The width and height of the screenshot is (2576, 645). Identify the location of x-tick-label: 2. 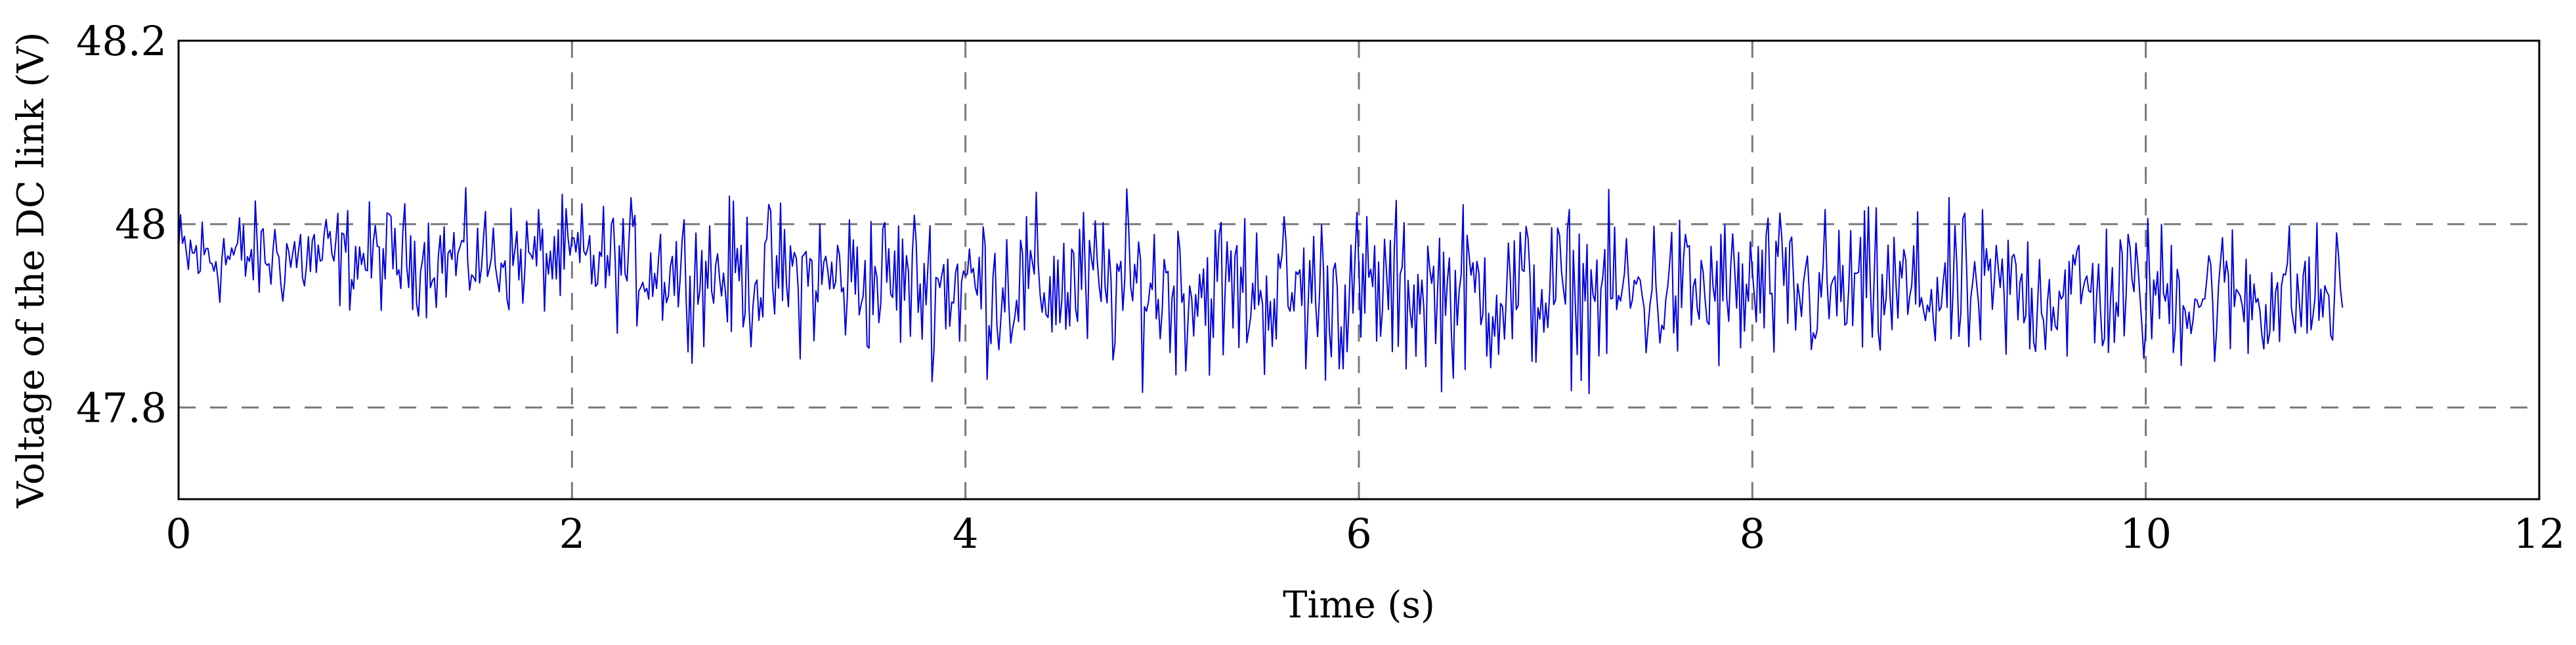
(572, 534).